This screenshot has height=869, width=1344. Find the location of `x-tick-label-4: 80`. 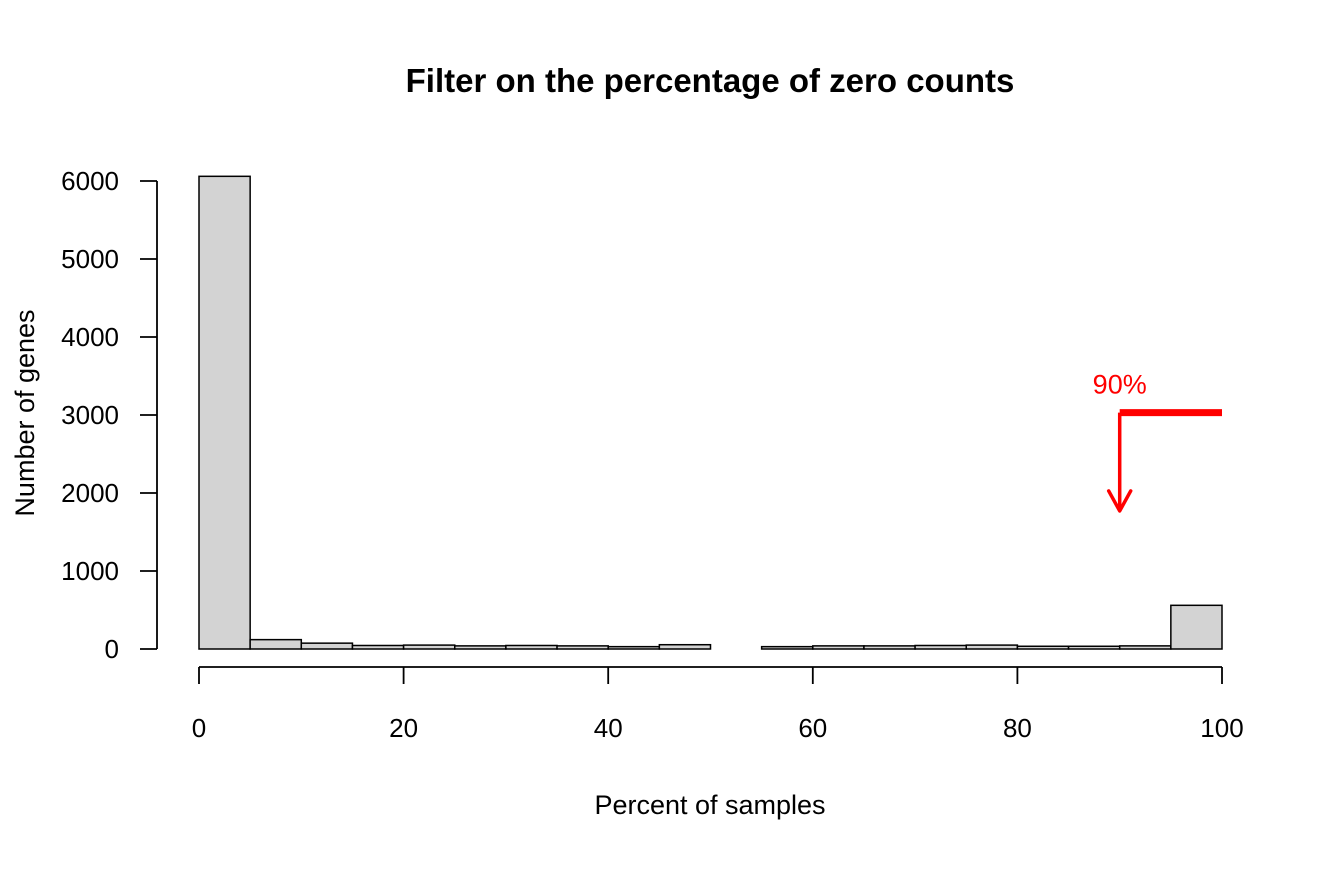

x-tick-label-4: 80 is located at coordinates (1017, 728).